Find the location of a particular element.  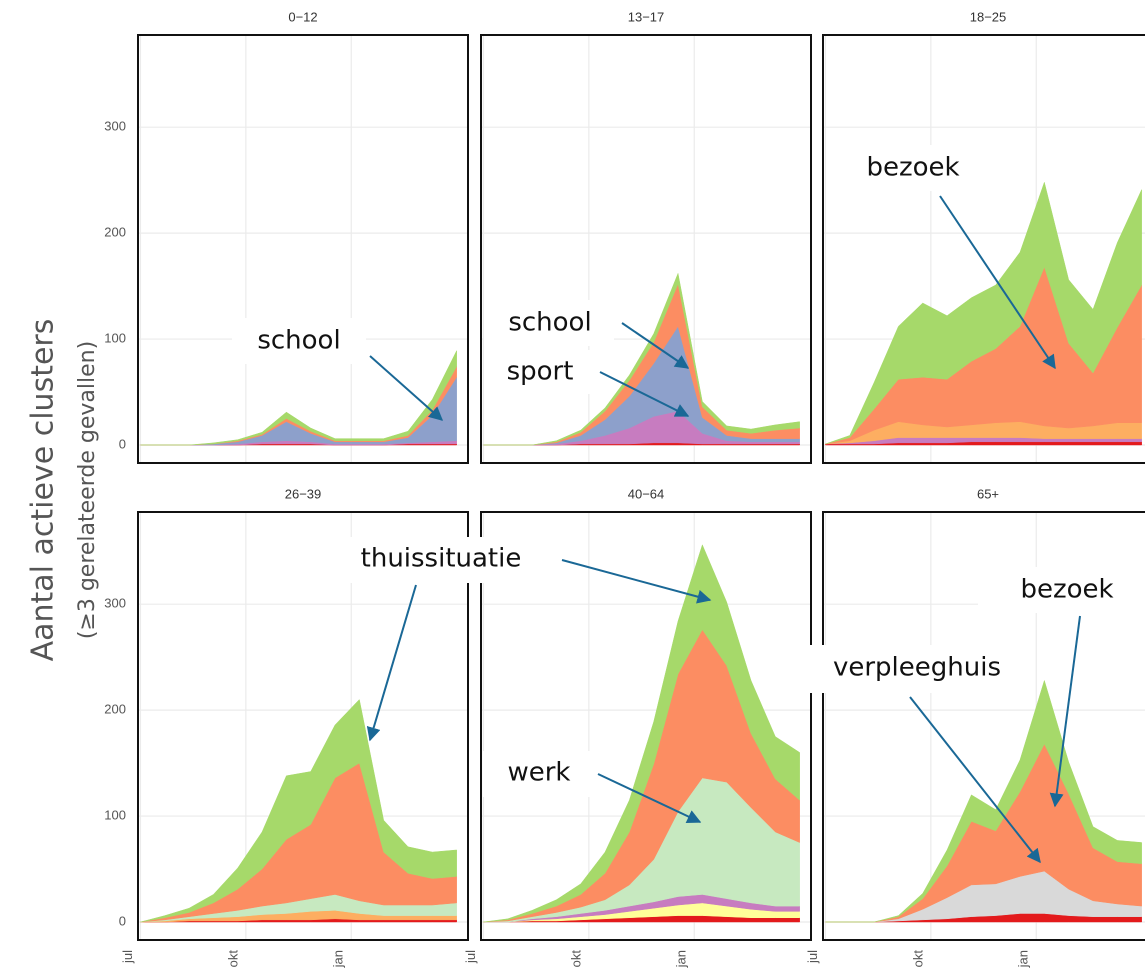

panel-background is located at coordinates (303, 249).